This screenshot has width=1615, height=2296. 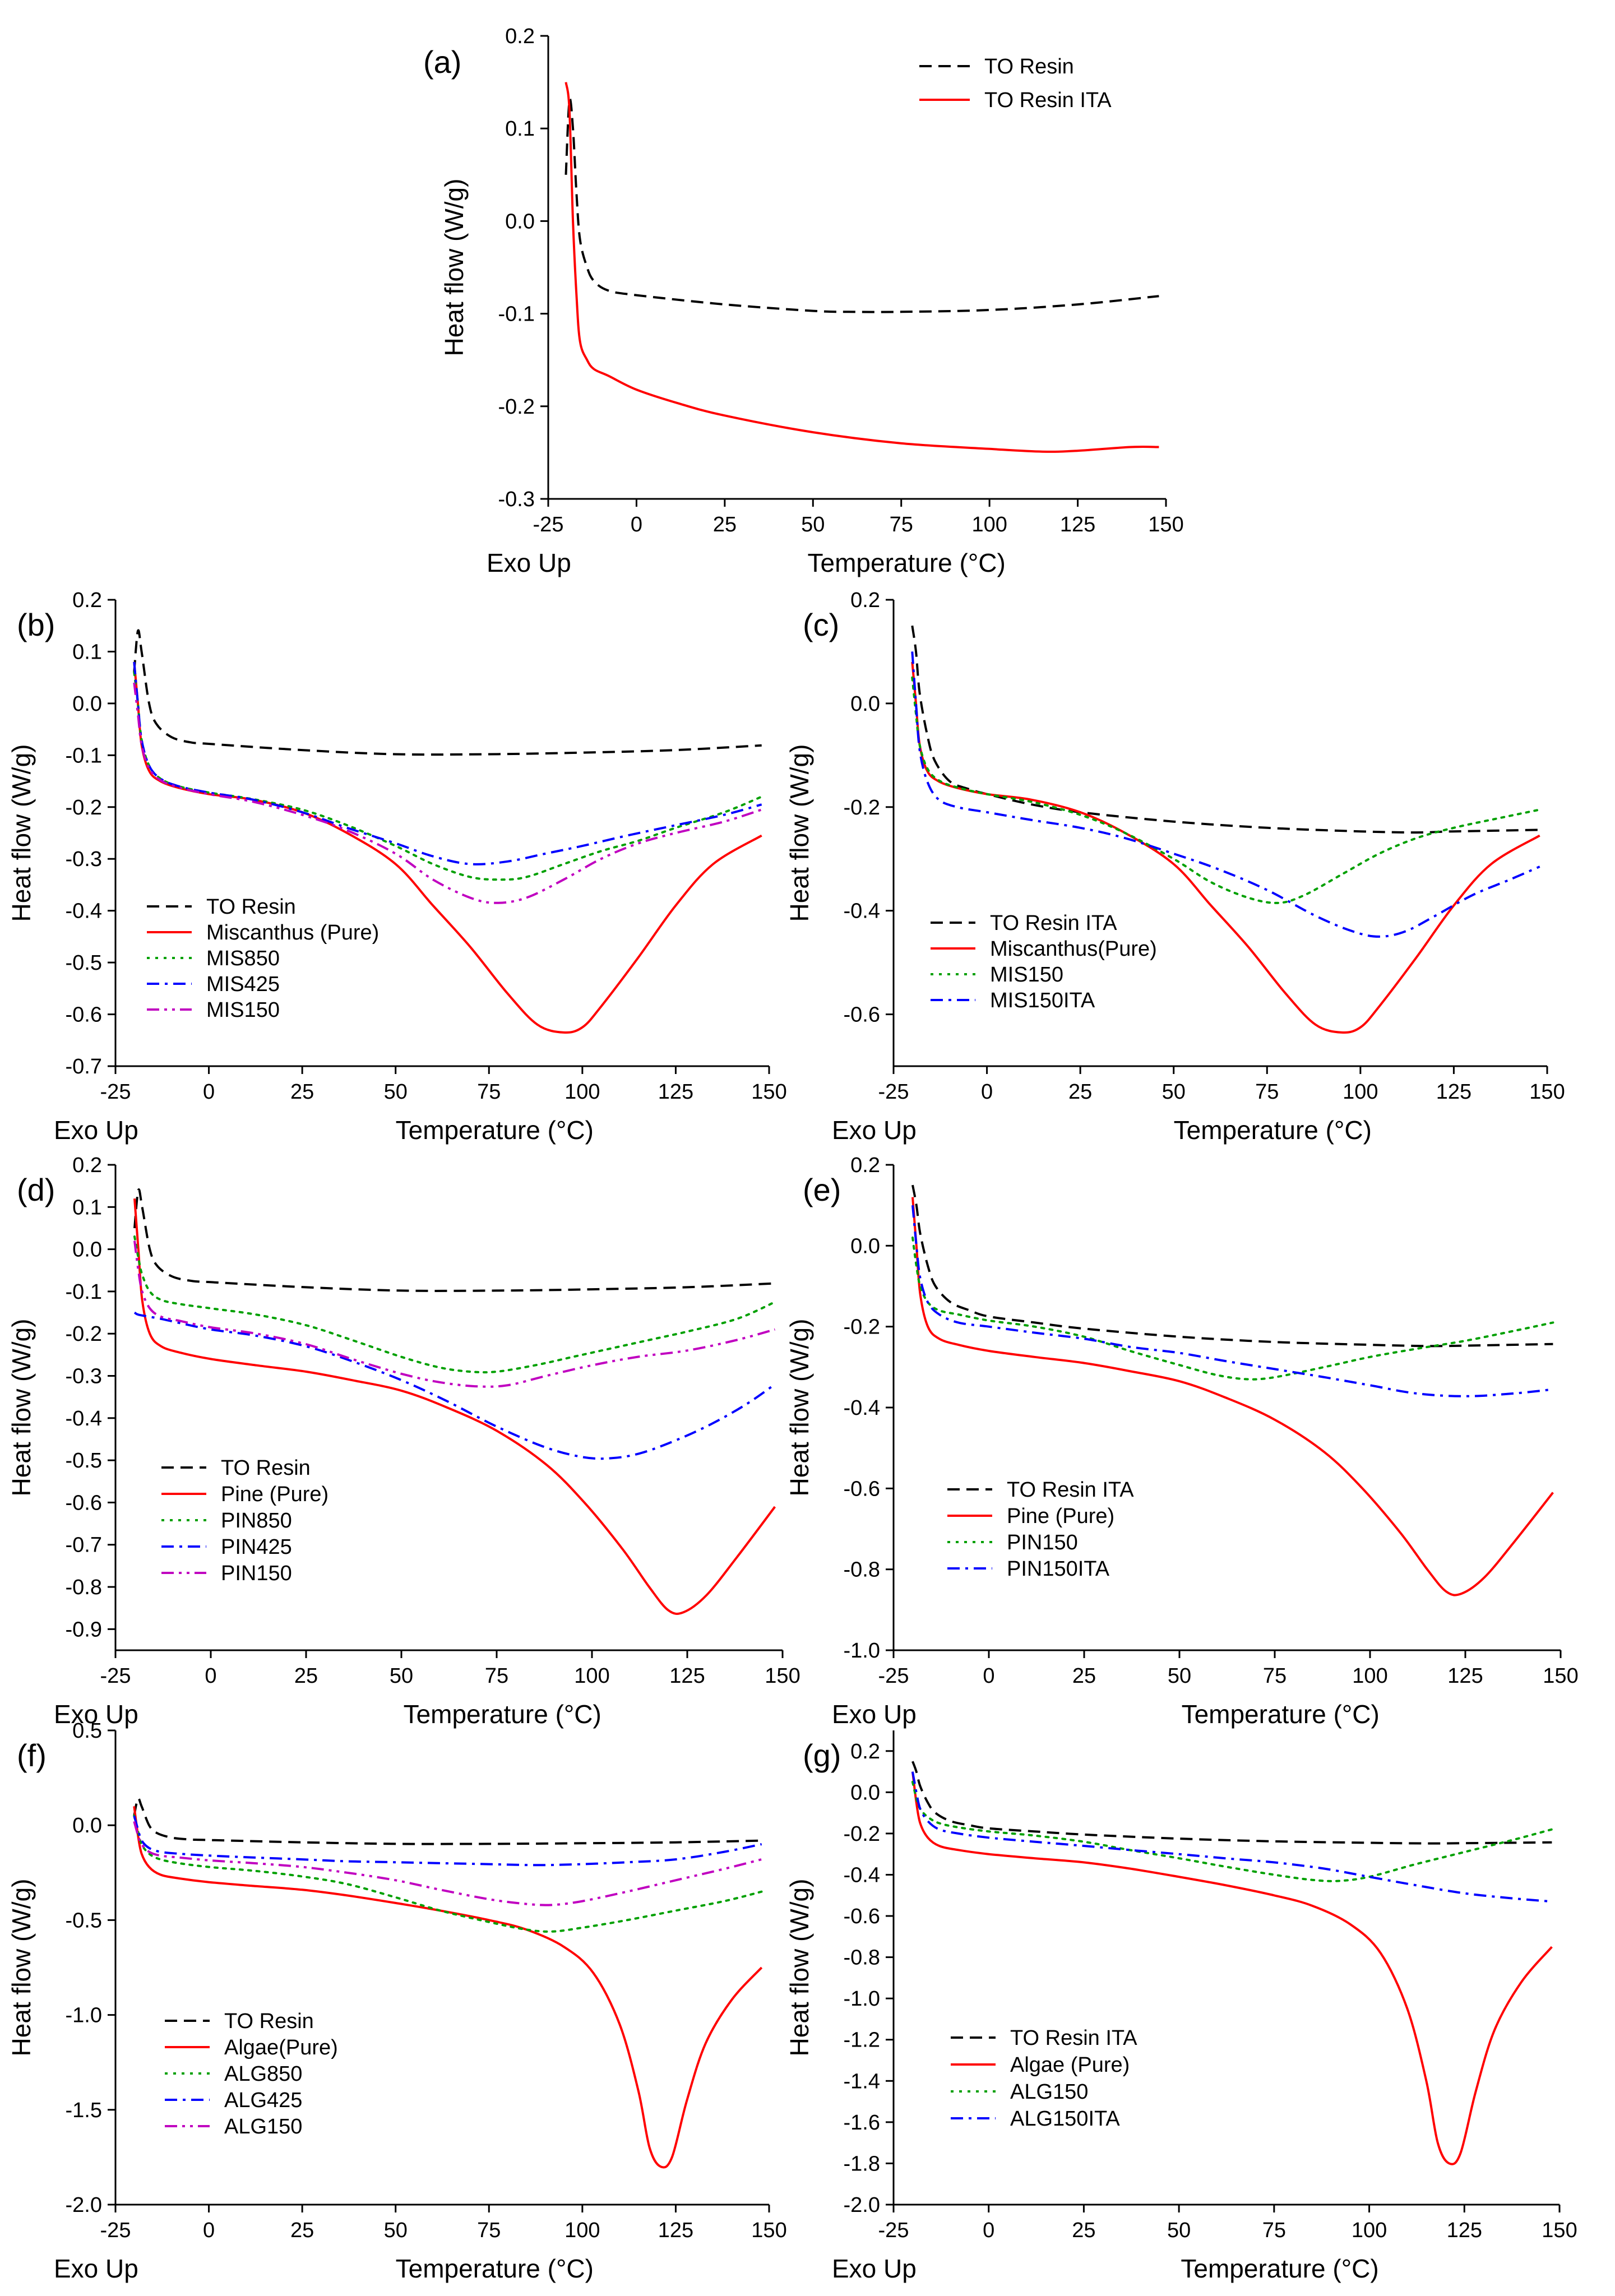 I want to click on legend-label: ALG150, so click(x=1049, y=2092).